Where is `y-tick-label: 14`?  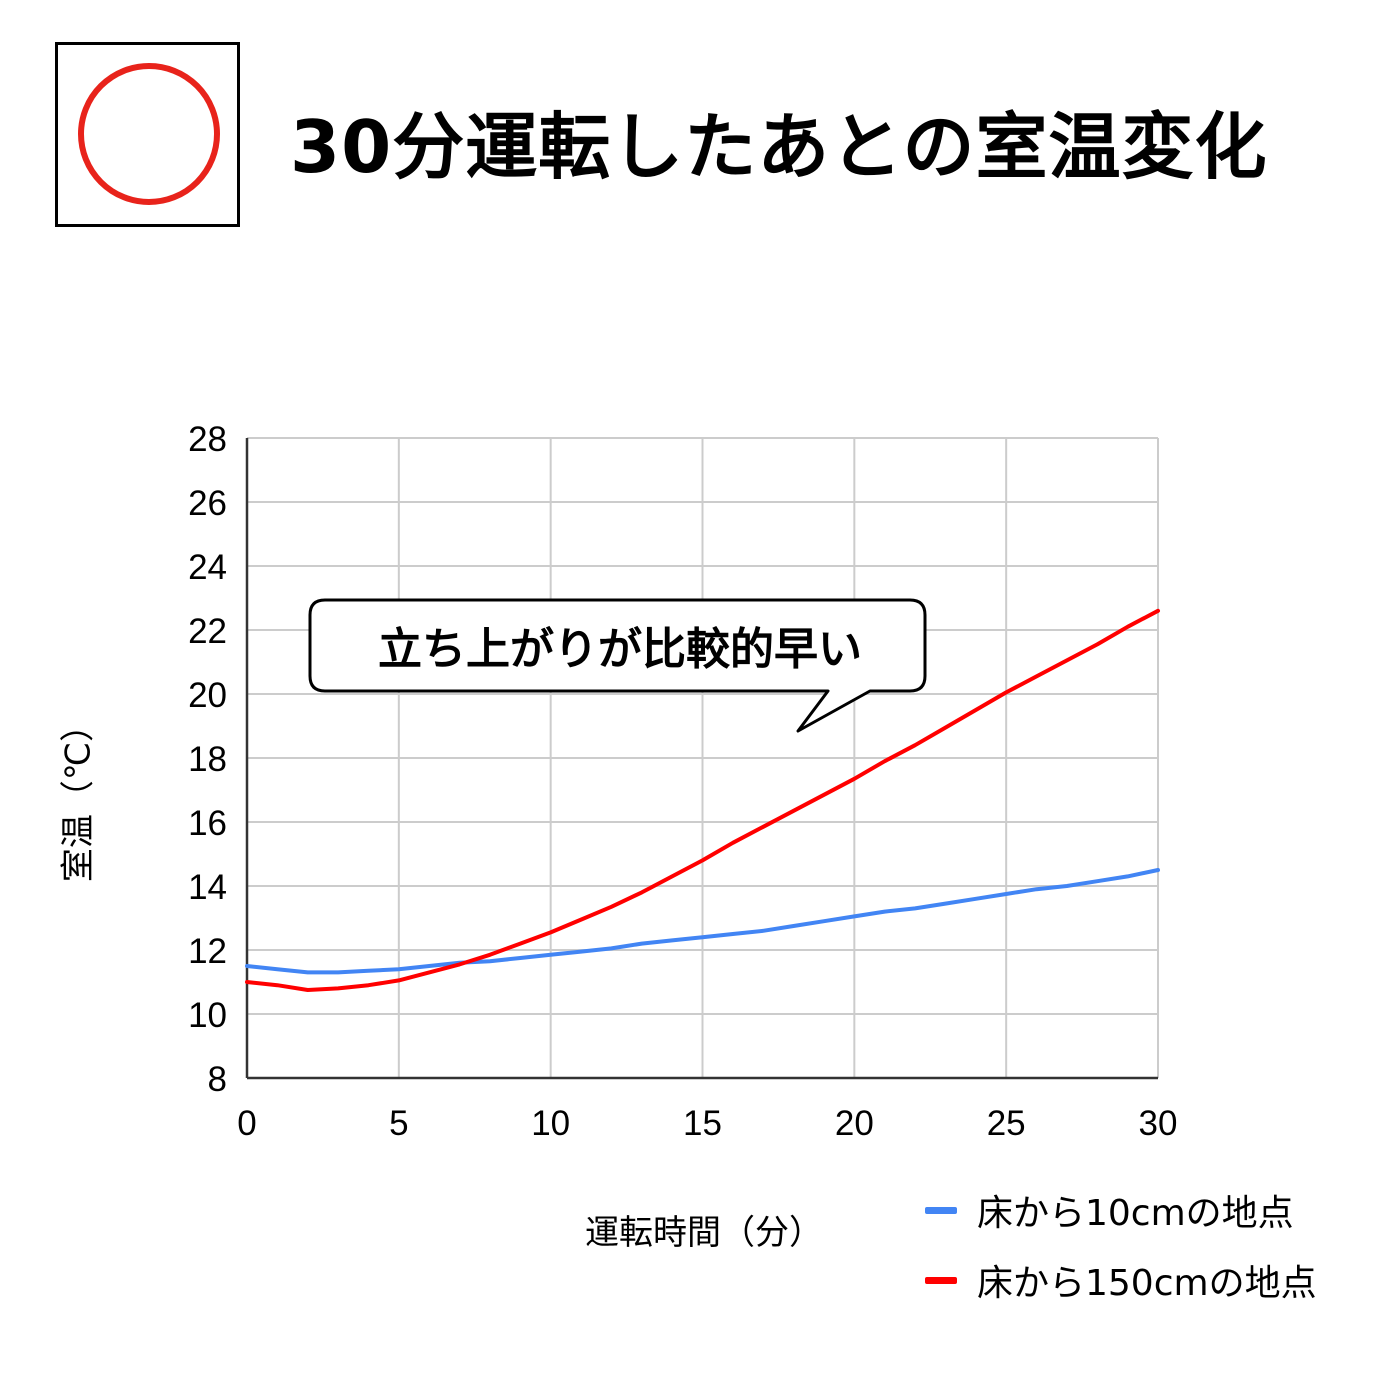 y-tick-label: 14 is located at coordinates (207, 887).